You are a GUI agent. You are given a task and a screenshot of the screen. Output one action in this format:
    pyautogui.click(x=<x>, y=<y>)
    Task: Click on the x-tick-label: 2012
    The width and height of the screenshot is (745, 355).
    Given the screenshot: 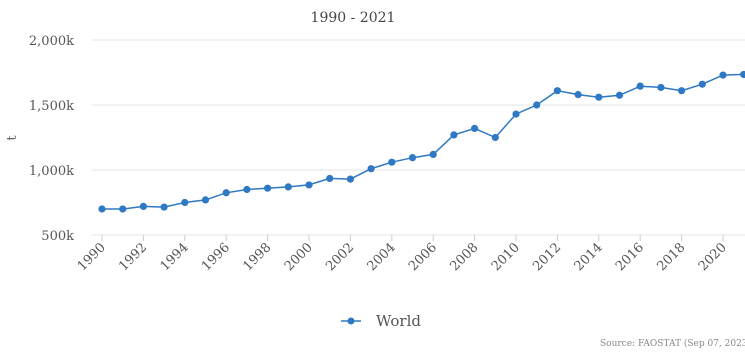 What is the action you would take?
    pyautogui.click(x=547, y=257)
    